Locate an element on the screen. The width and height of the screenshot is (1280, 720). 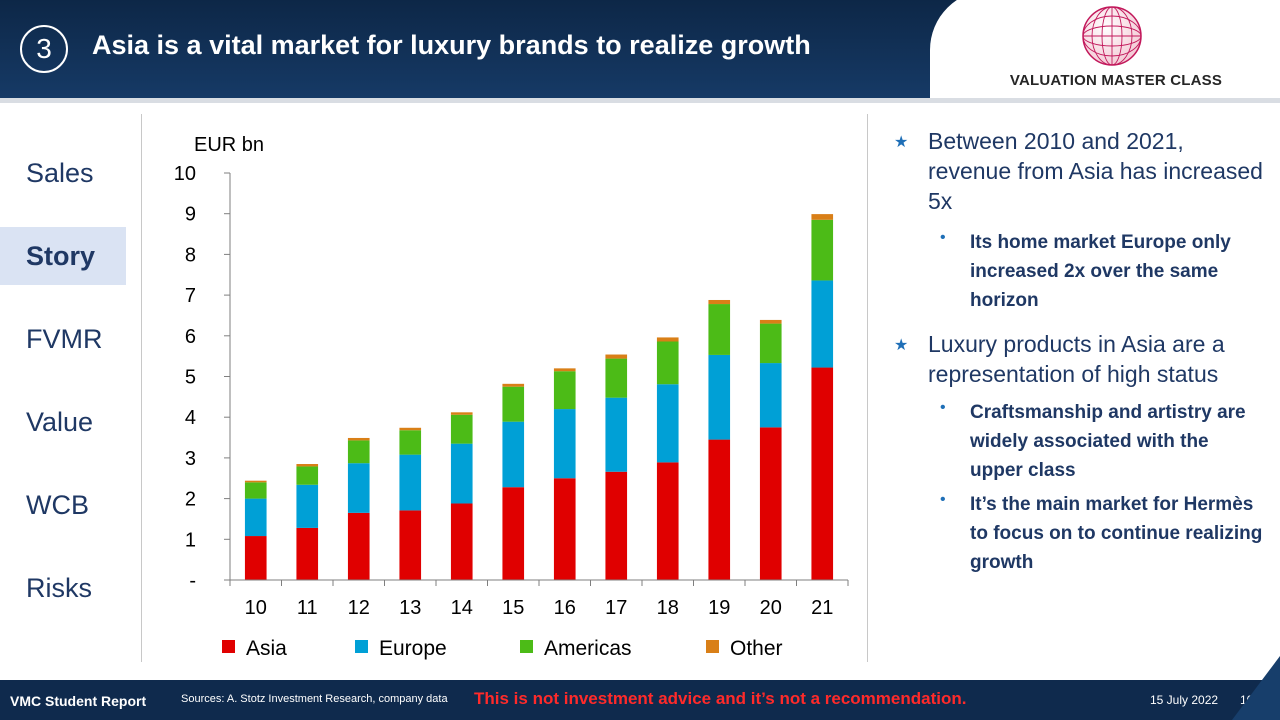
legend-swatch-other is located at coordinates (712, 646).